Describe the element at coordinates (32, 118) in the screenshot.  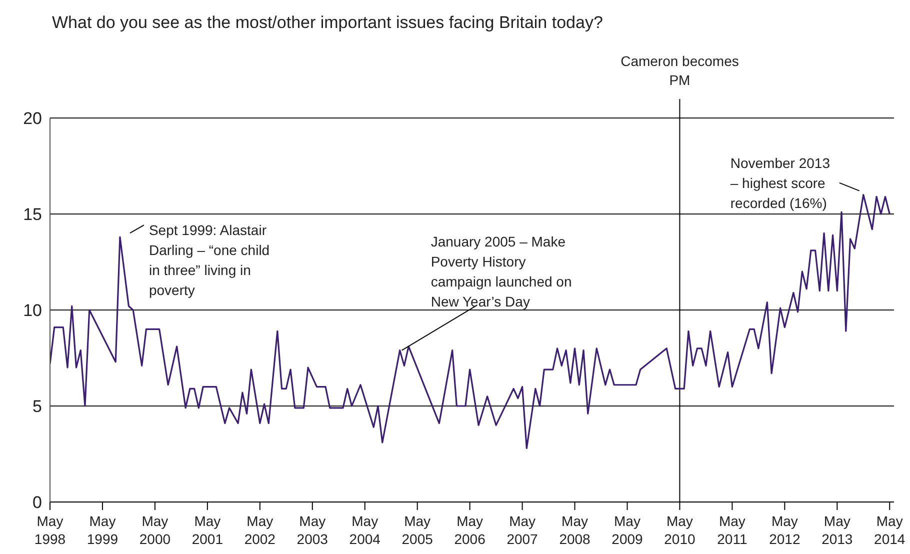
I see `y-tick-label: 20` at that location.